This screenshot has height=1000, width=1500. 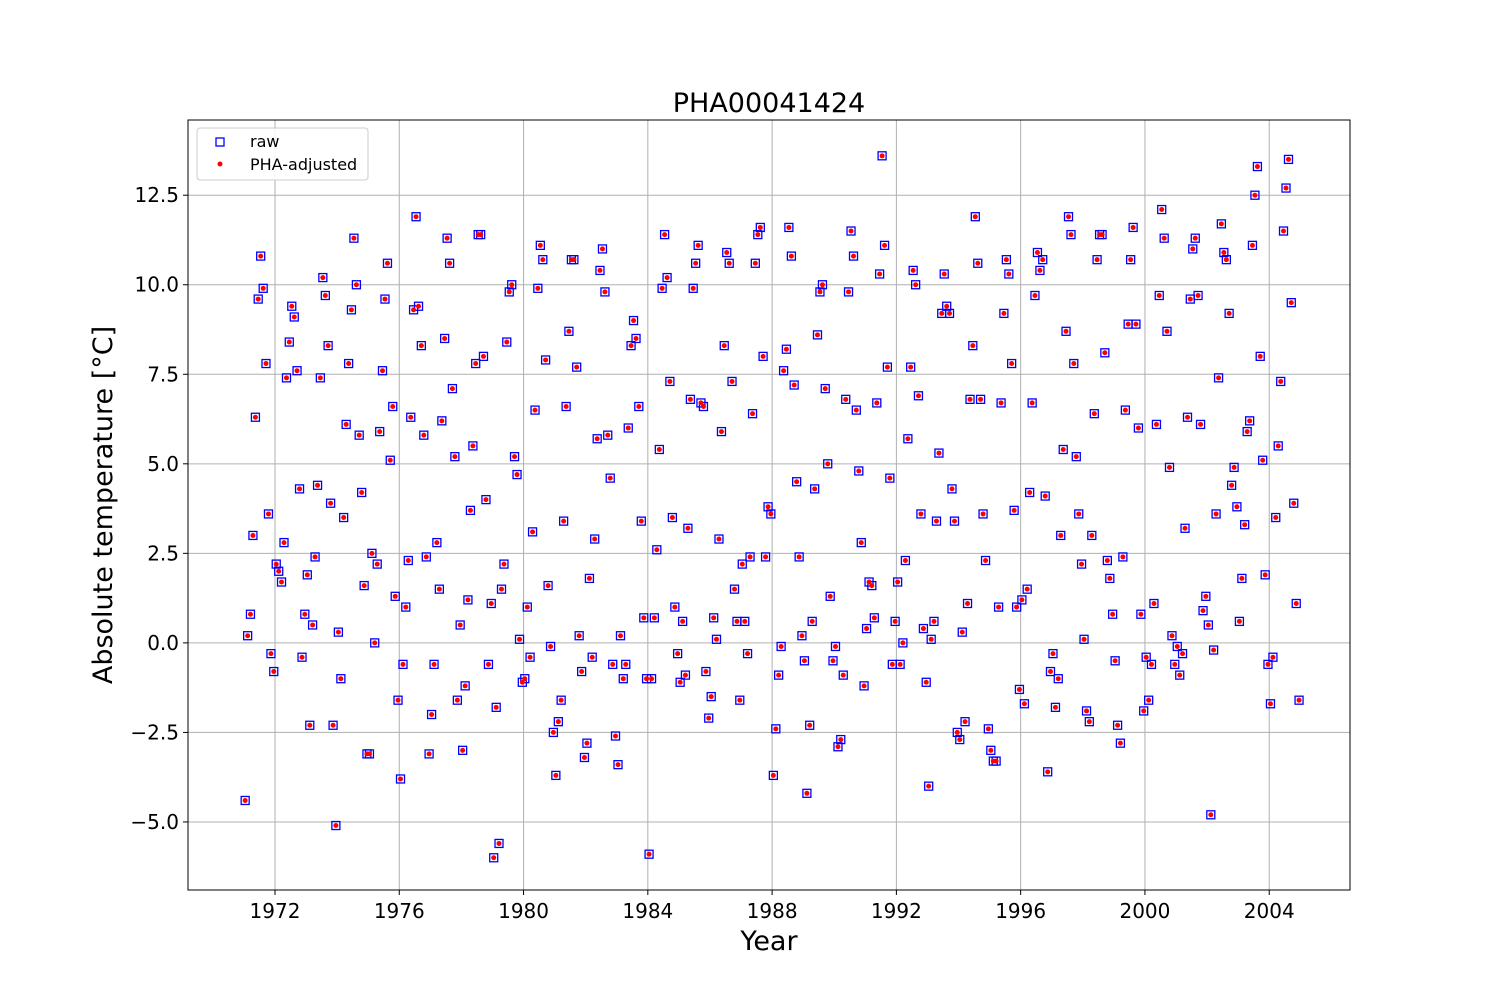 I want to click on y-tick-label: 10.0, so click(x=156, y=285).